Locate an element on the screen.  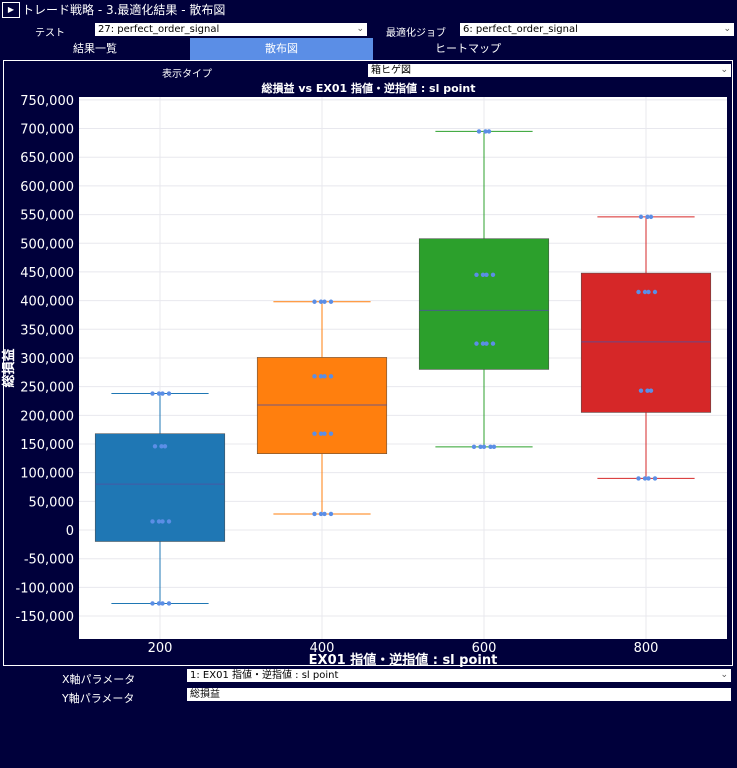
y-tick-label: -50,000 is located at coordinates (49, 560).